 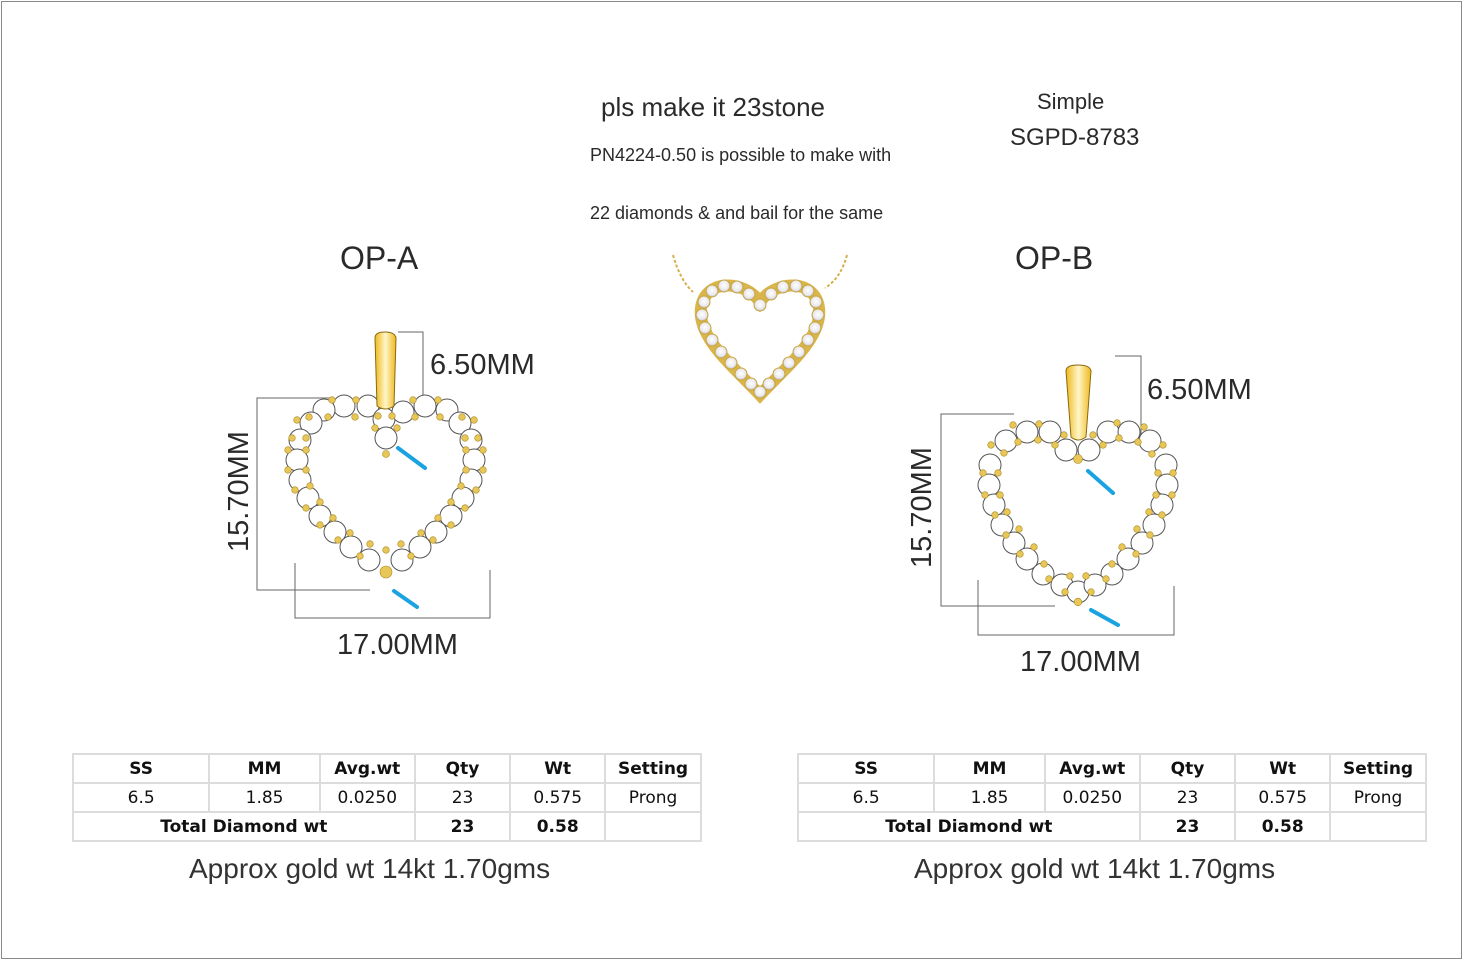 I want to click on option-a-bail-height: 6.50MM, so click(x=482, y=365).